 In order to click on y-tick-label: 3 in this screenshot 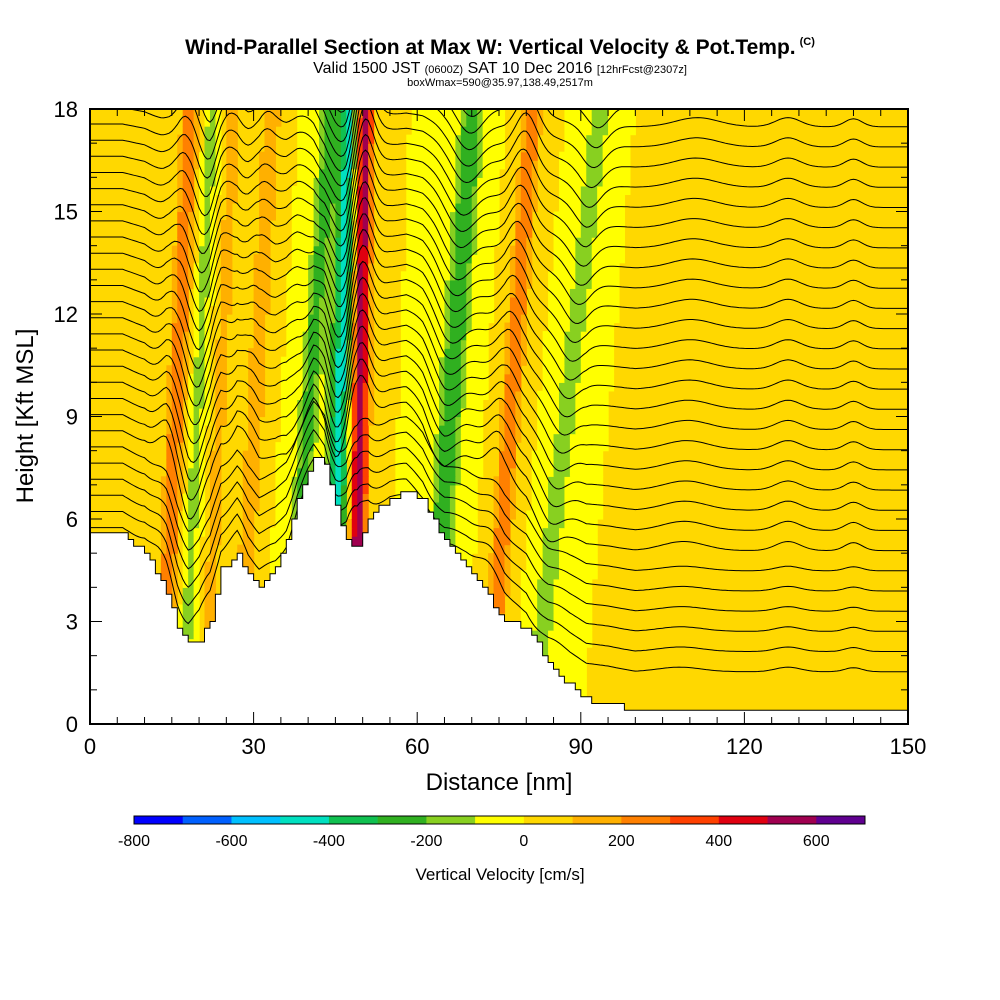, I will do `click(72, 622)`.